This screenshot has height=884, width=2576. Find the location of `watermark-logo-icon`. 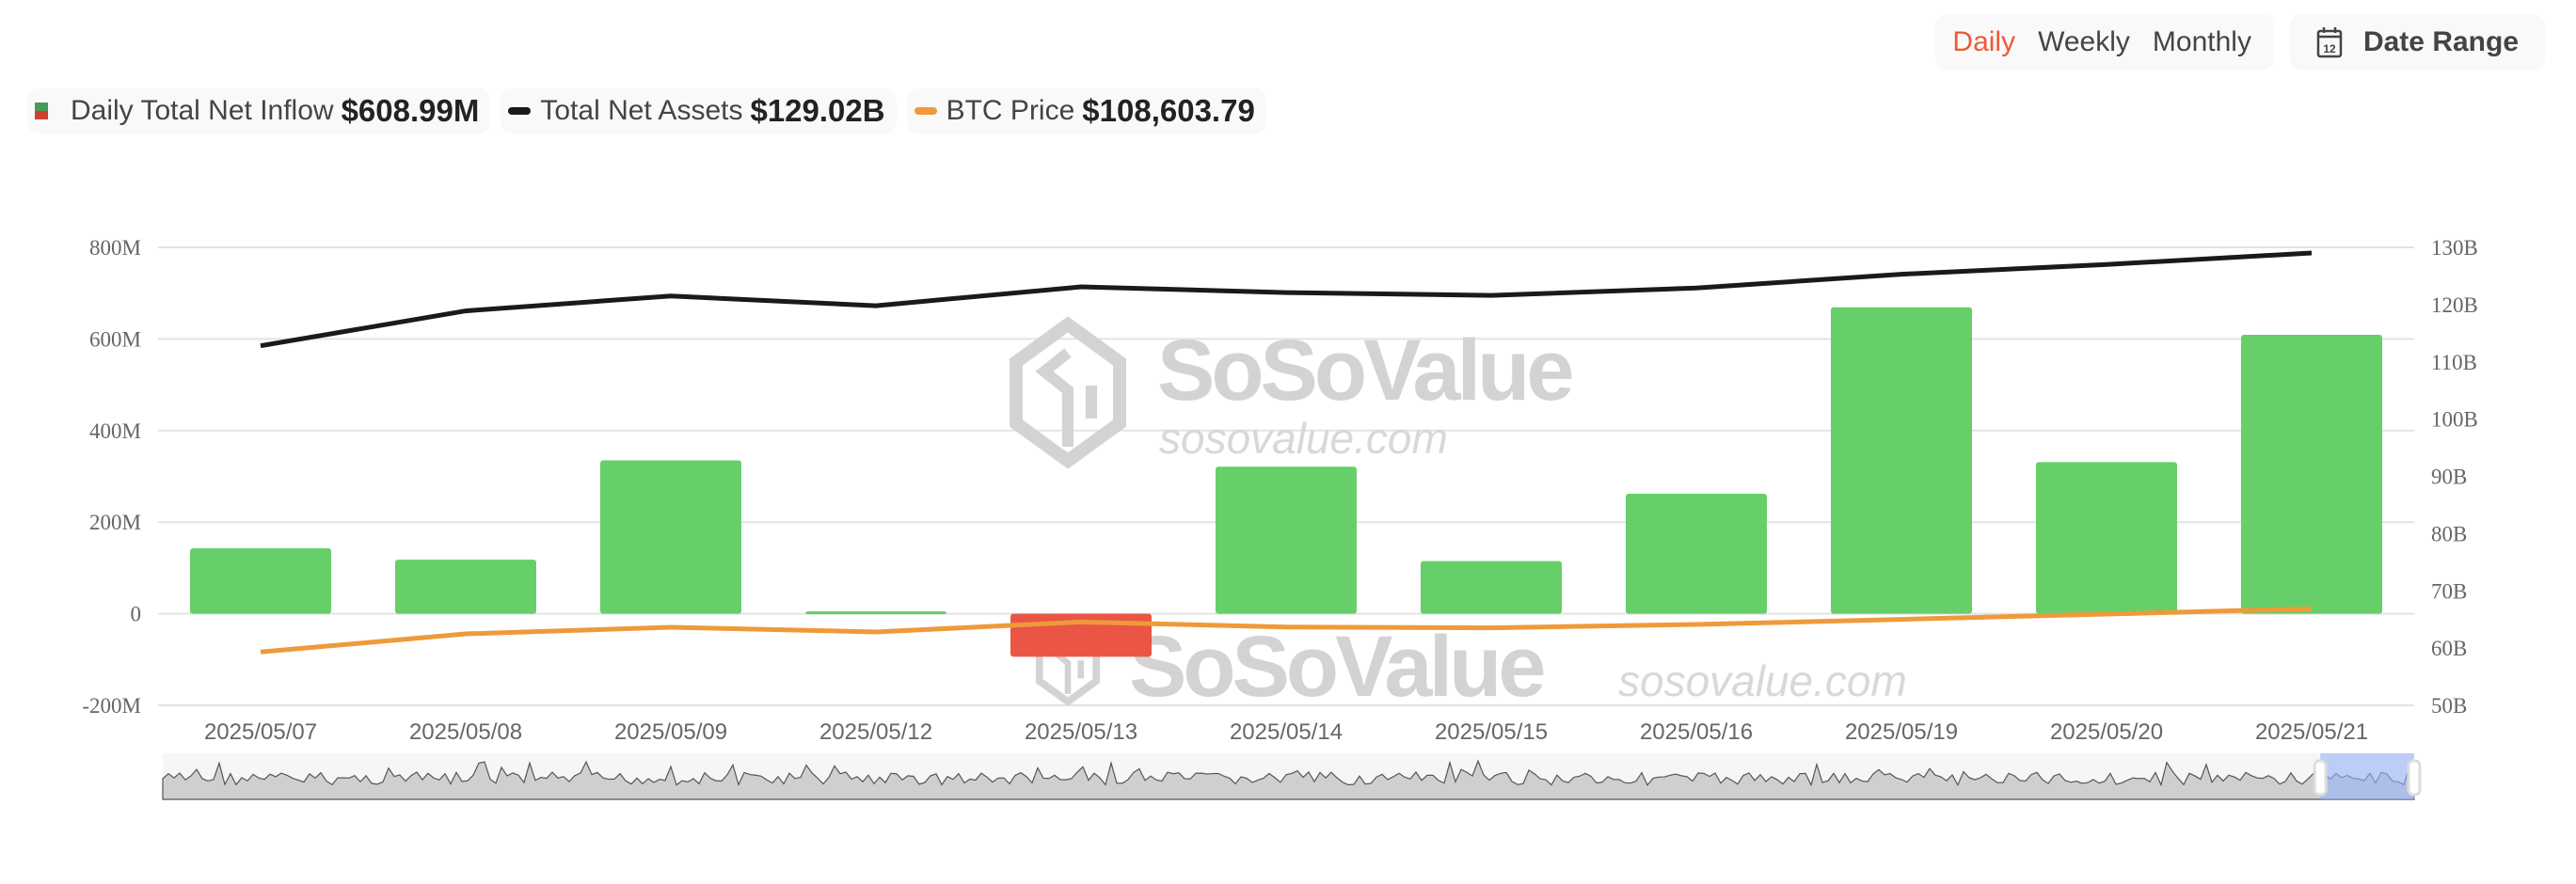

watermark-logo-icon is located at coordinates (1068, 392).